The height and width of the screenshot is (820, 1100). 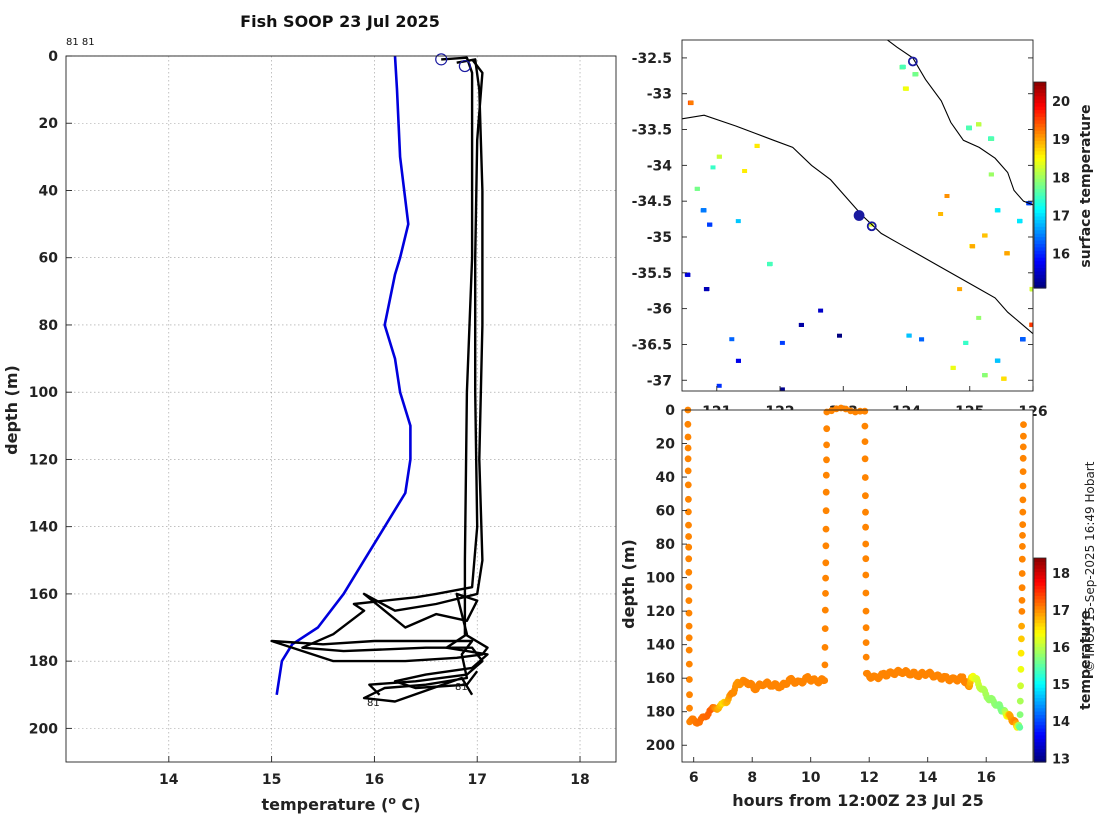 I want to click on map-y-tick-label: -33.5, so click(x=652, y=131).